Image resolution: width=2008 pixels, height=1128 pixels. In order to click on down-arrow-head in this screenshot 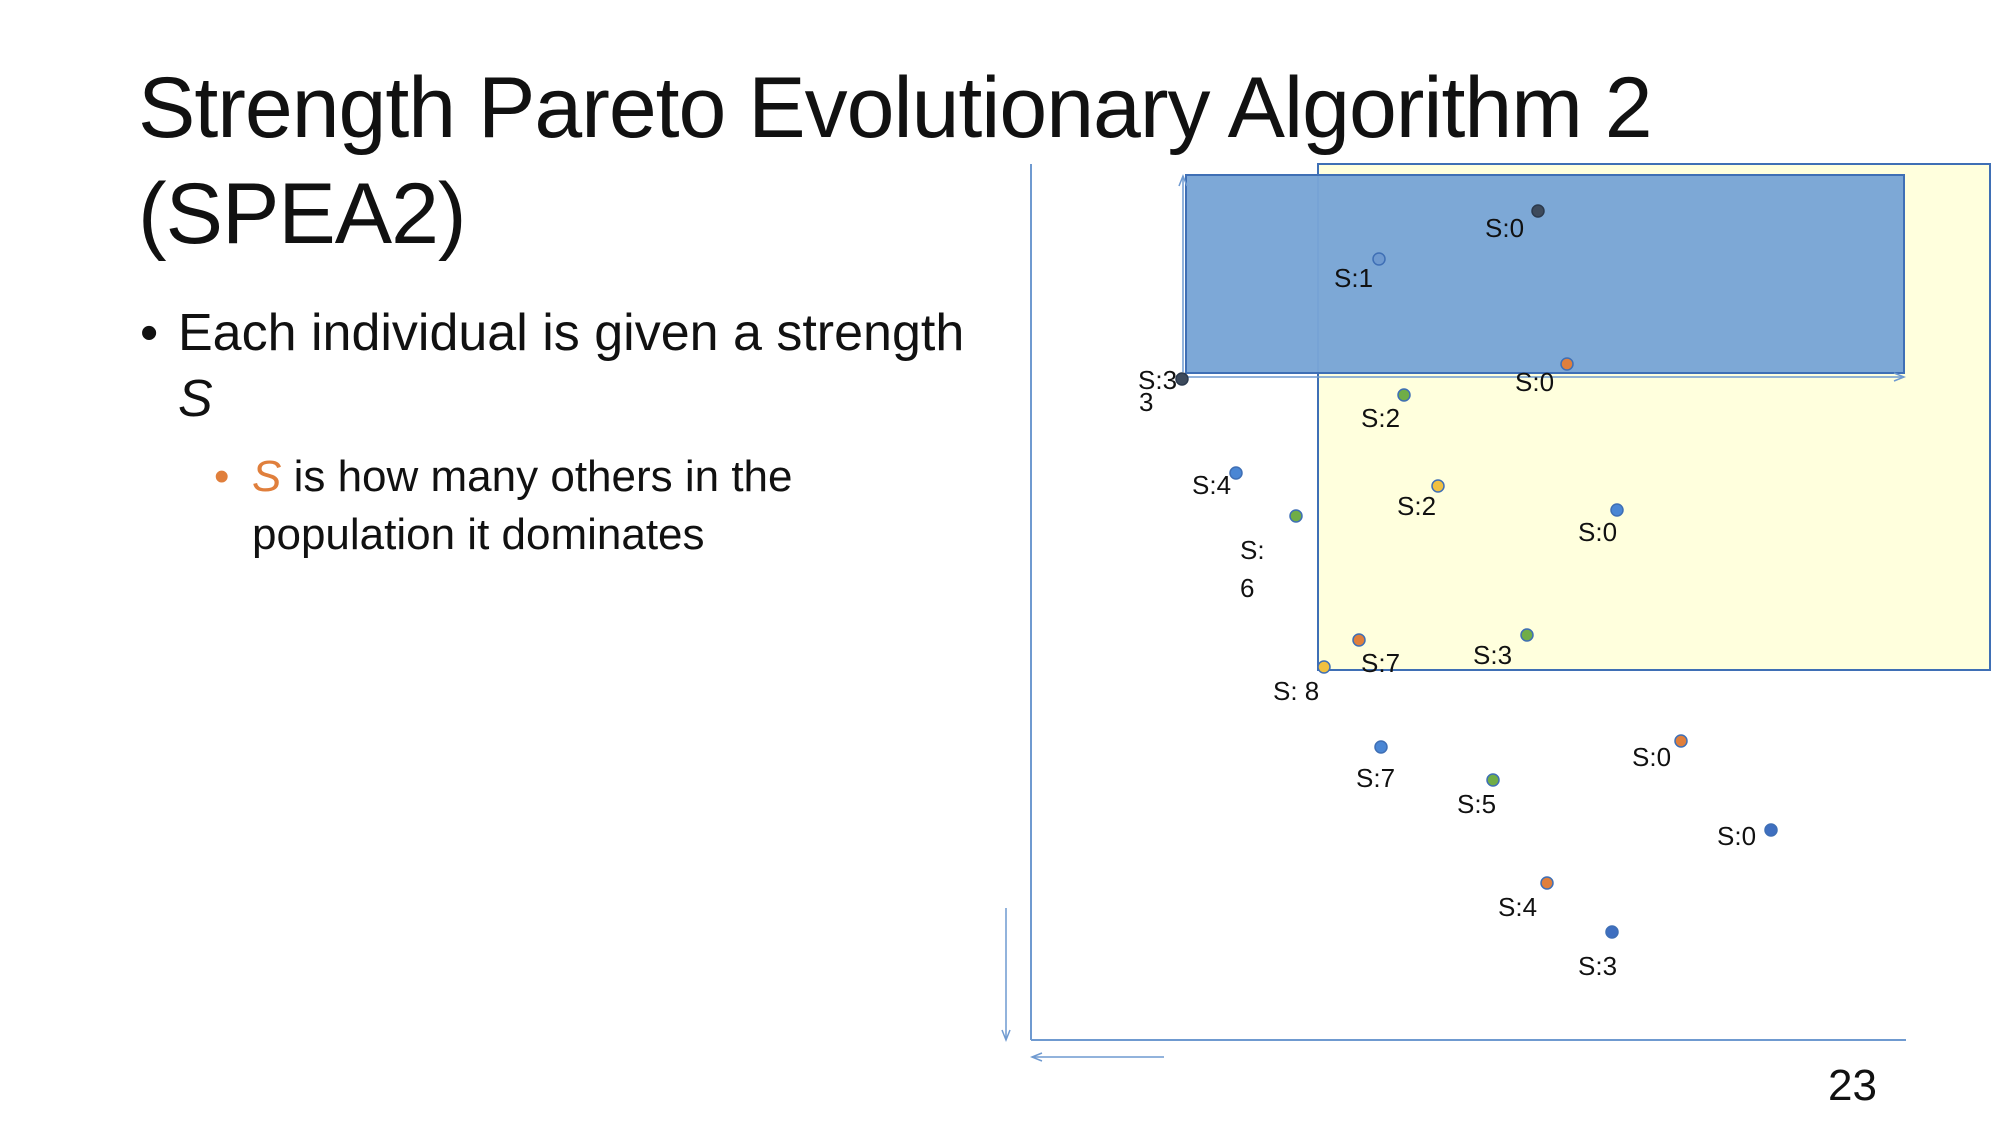, I will do `click(1006, 1036)`.